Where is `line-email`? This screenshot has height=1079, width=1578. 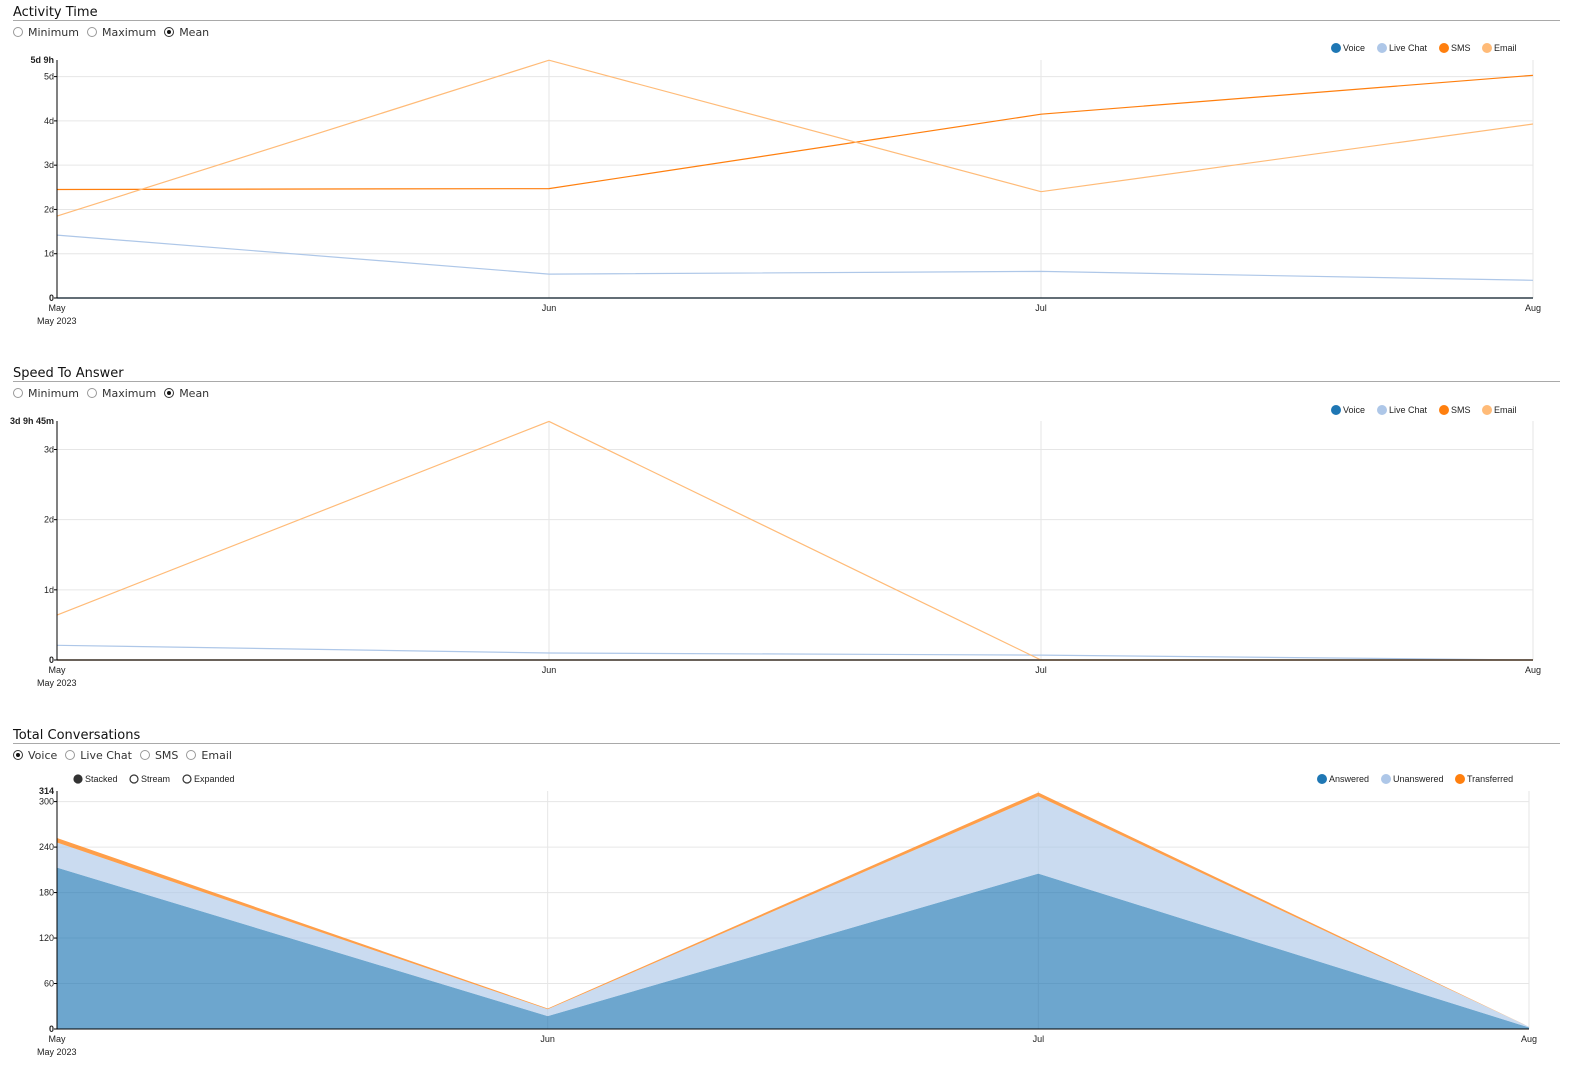
line-email is located at coordinates (795, 138).